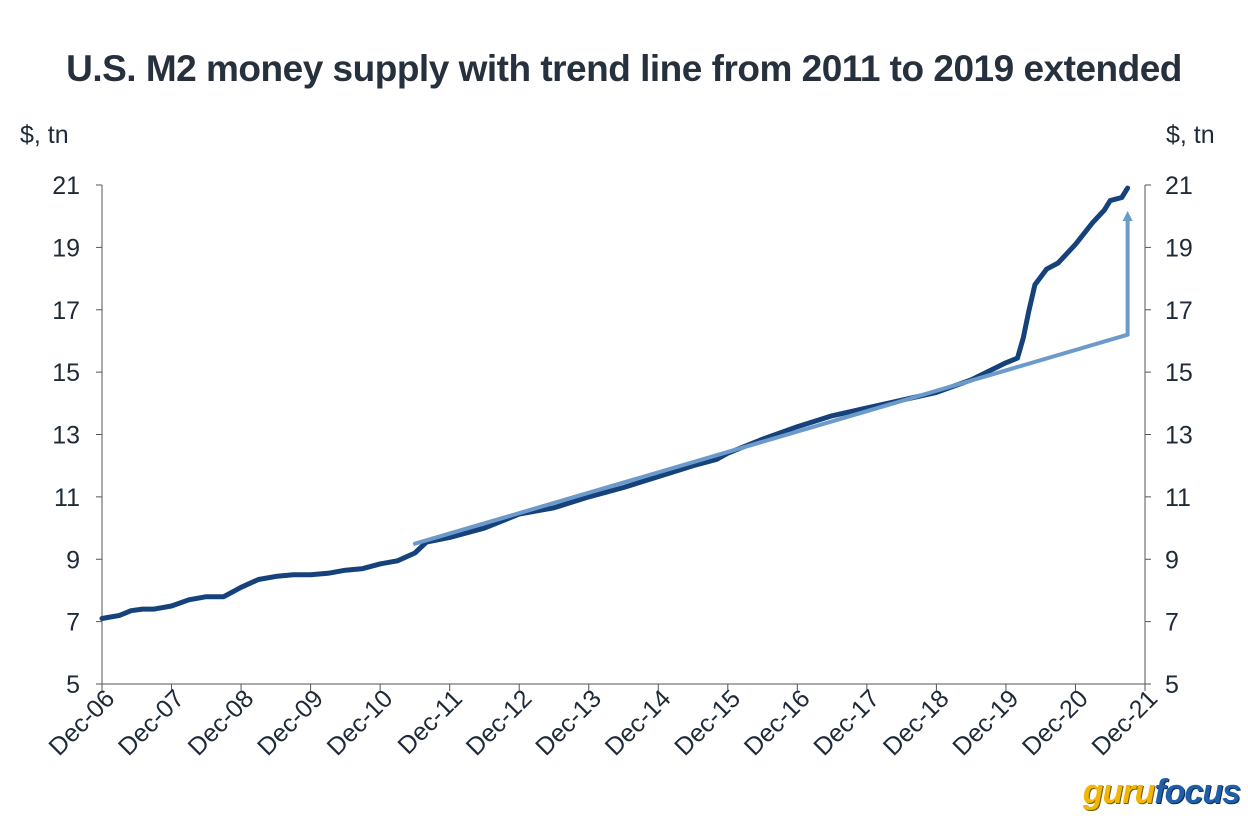 This screenshot has width=1248, height=818. I want to click on y-tick-label-right: 13, so click(1179, 436).